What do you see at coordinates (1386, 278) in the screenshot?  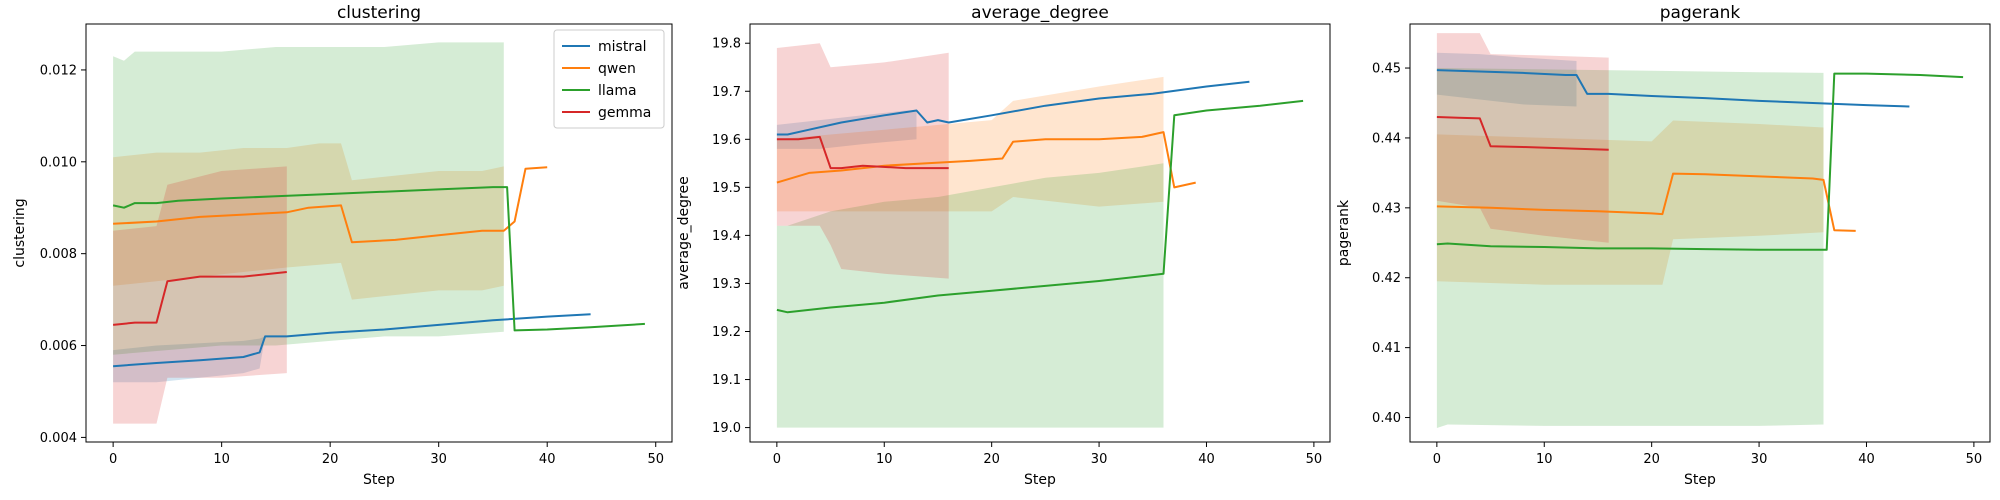 I see `y-tick-label: 0.42` at bounding box center [1386, 278].